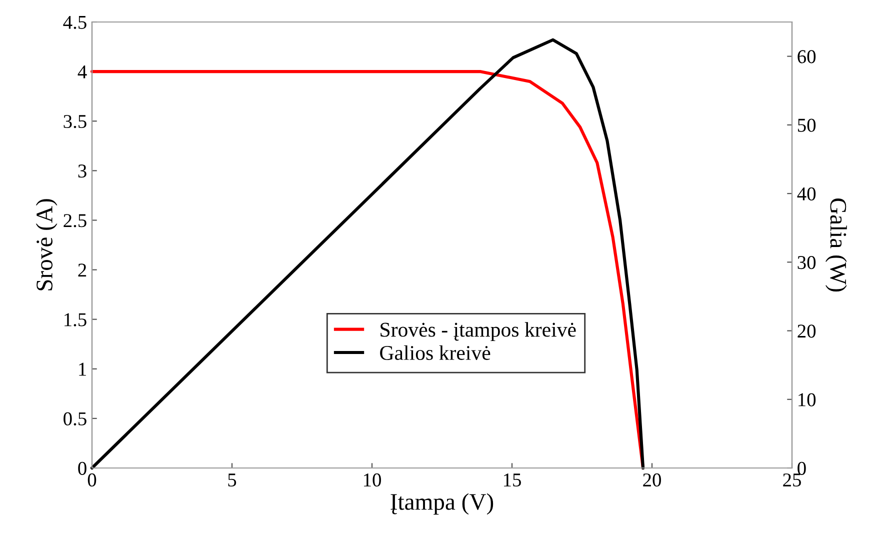 Image resolution: width=874 pixels, height=542 pixels. Describe the element at coordinates (512, 480) in the screenshot. I see `x-tick-label: 15` at that location.